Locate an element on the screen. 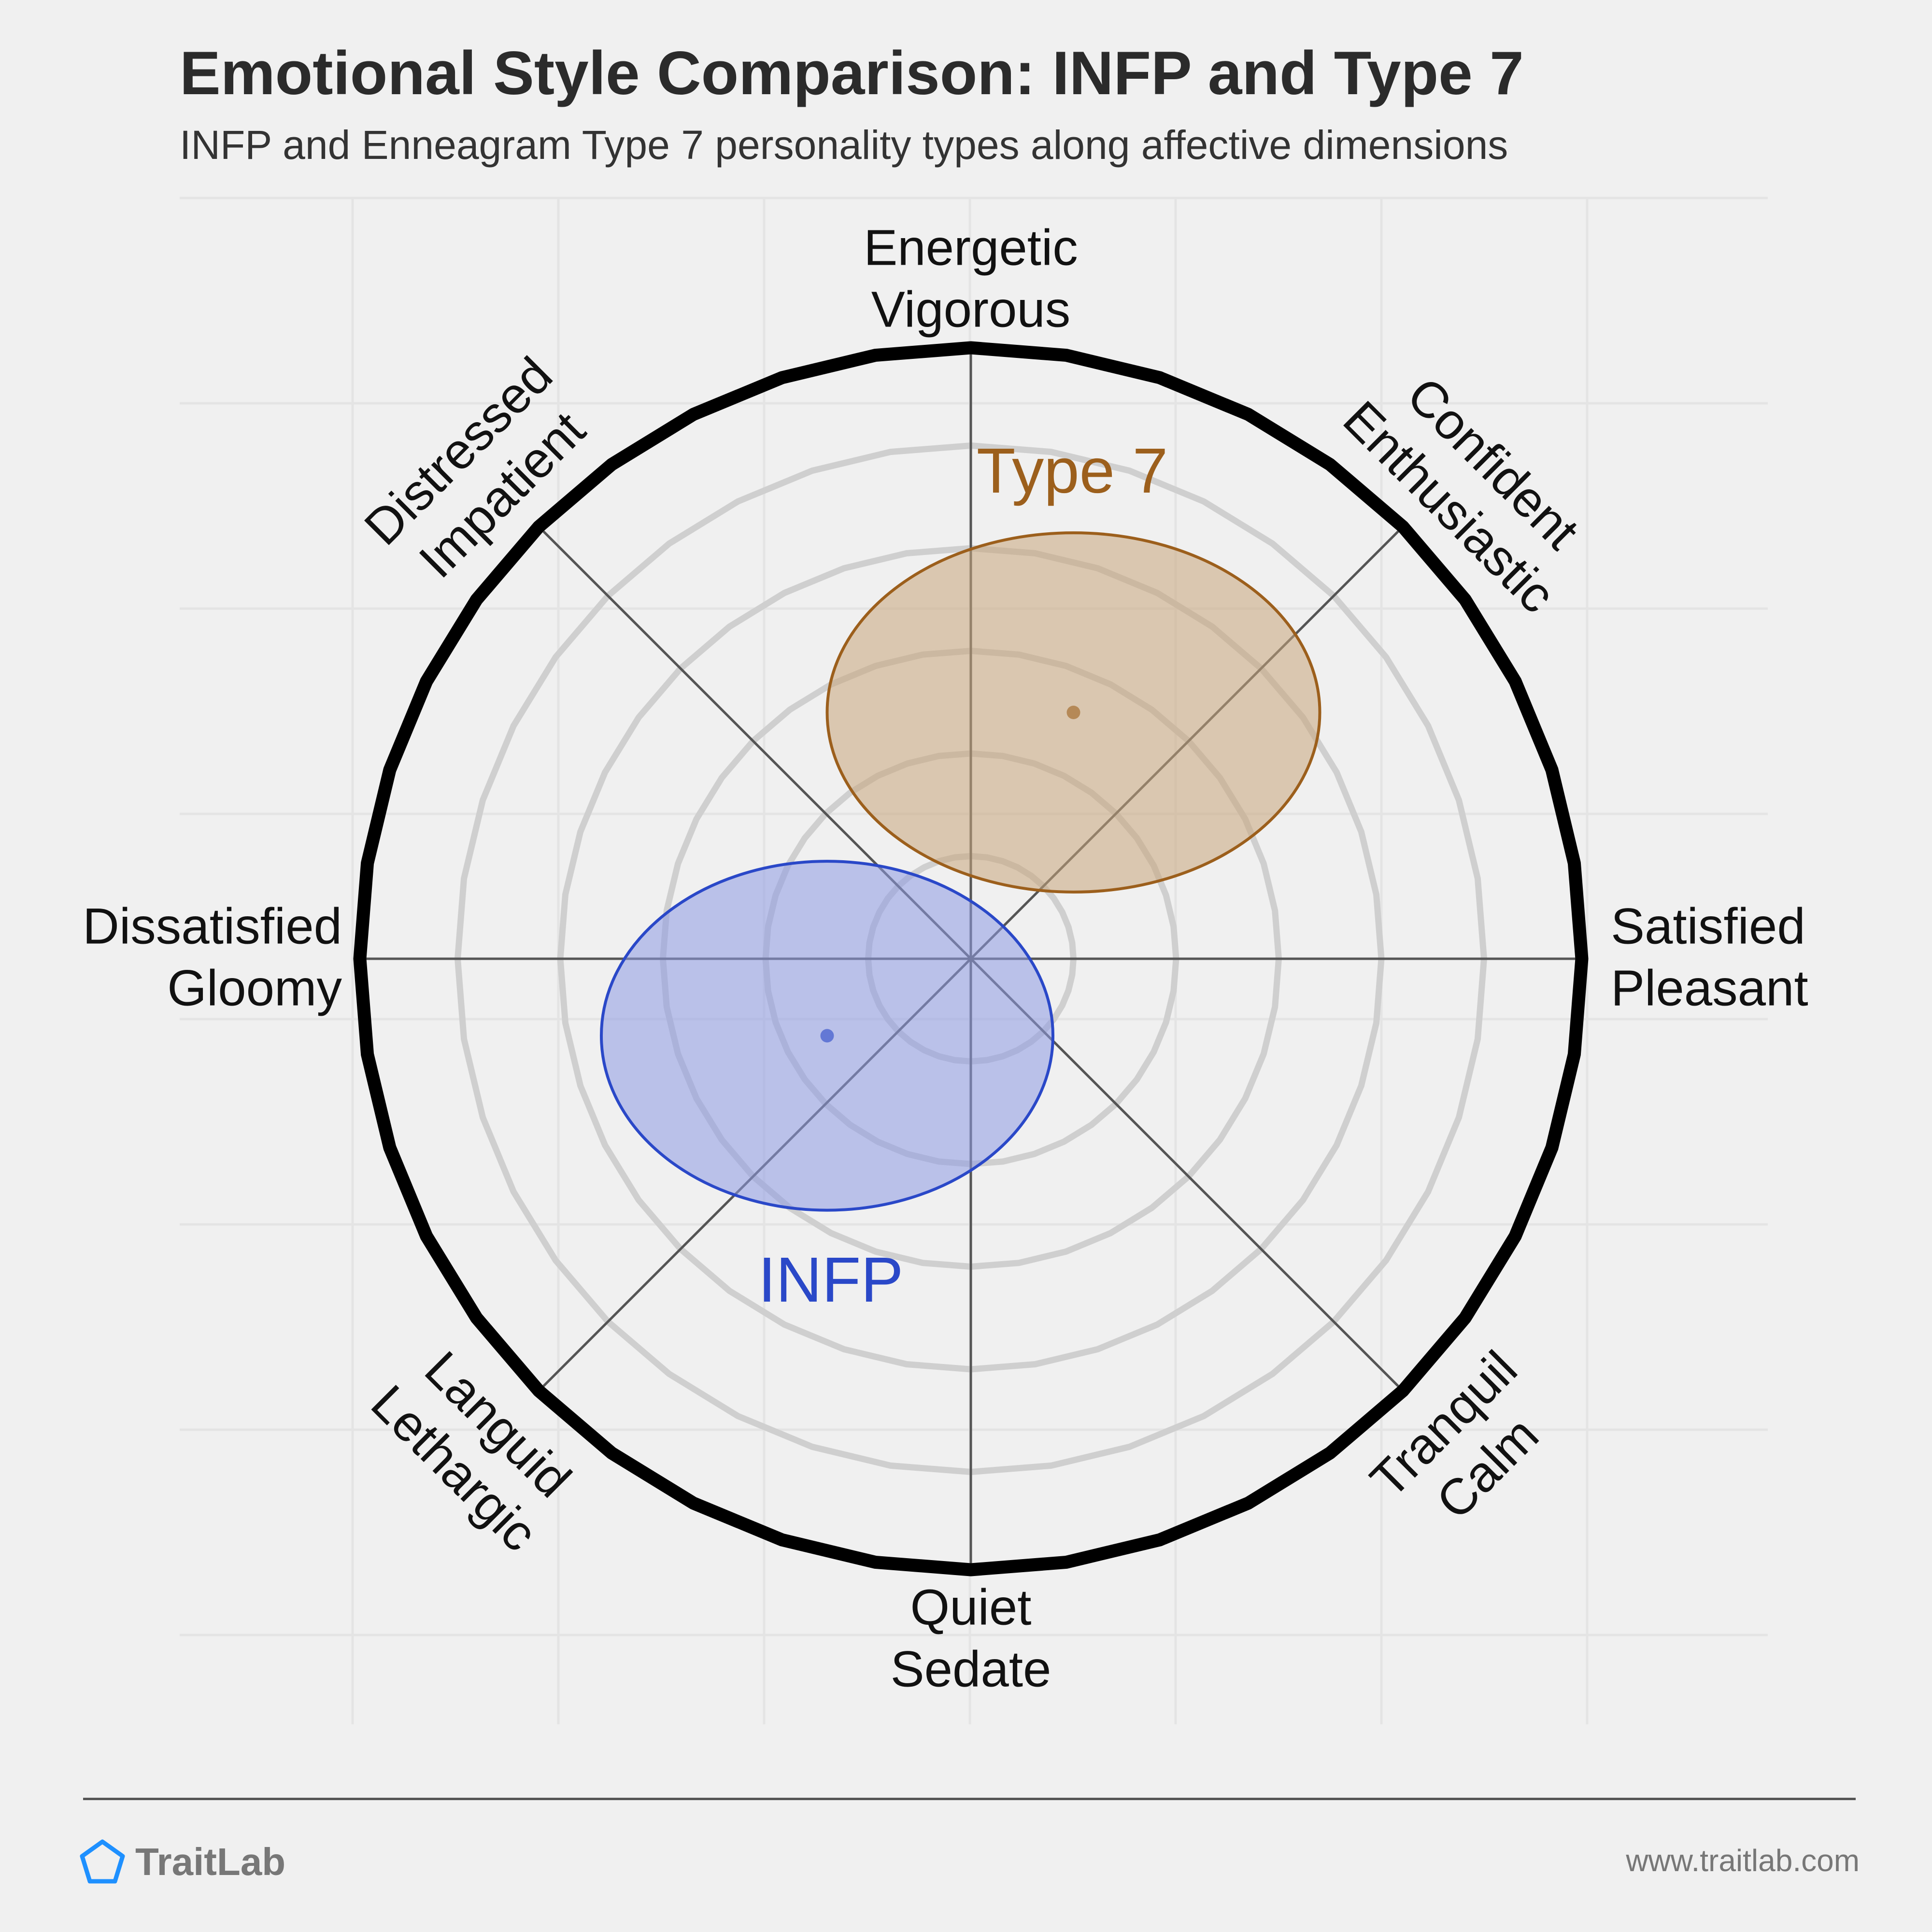  brand-logo: TraitLab is located at coordinates (181, 1862).